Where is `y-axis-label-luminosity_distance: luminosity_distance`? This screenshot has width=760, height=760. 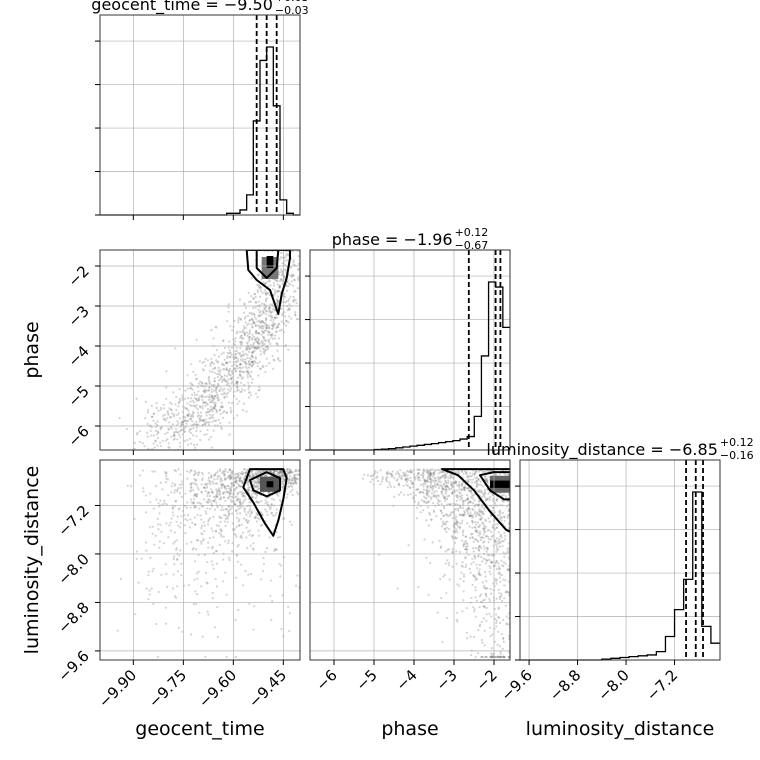 y-axis-label-luminosity_distance: luminosity_distance is located at coordinates (32, 560).